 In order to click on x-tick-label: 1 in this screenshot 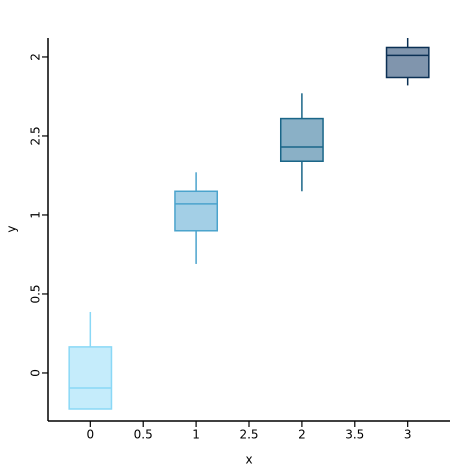, I will do `click(196, 435)`.